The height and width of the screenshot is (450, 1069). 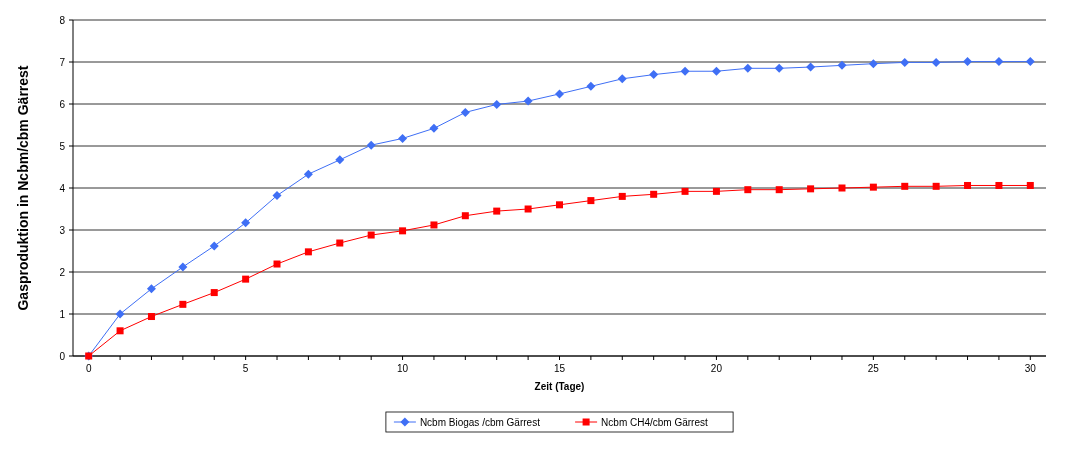 What do you see at coordinates (62, 230) in the screenshot?
I see `y-tick-label: 3` at bounding box center [62, 230].